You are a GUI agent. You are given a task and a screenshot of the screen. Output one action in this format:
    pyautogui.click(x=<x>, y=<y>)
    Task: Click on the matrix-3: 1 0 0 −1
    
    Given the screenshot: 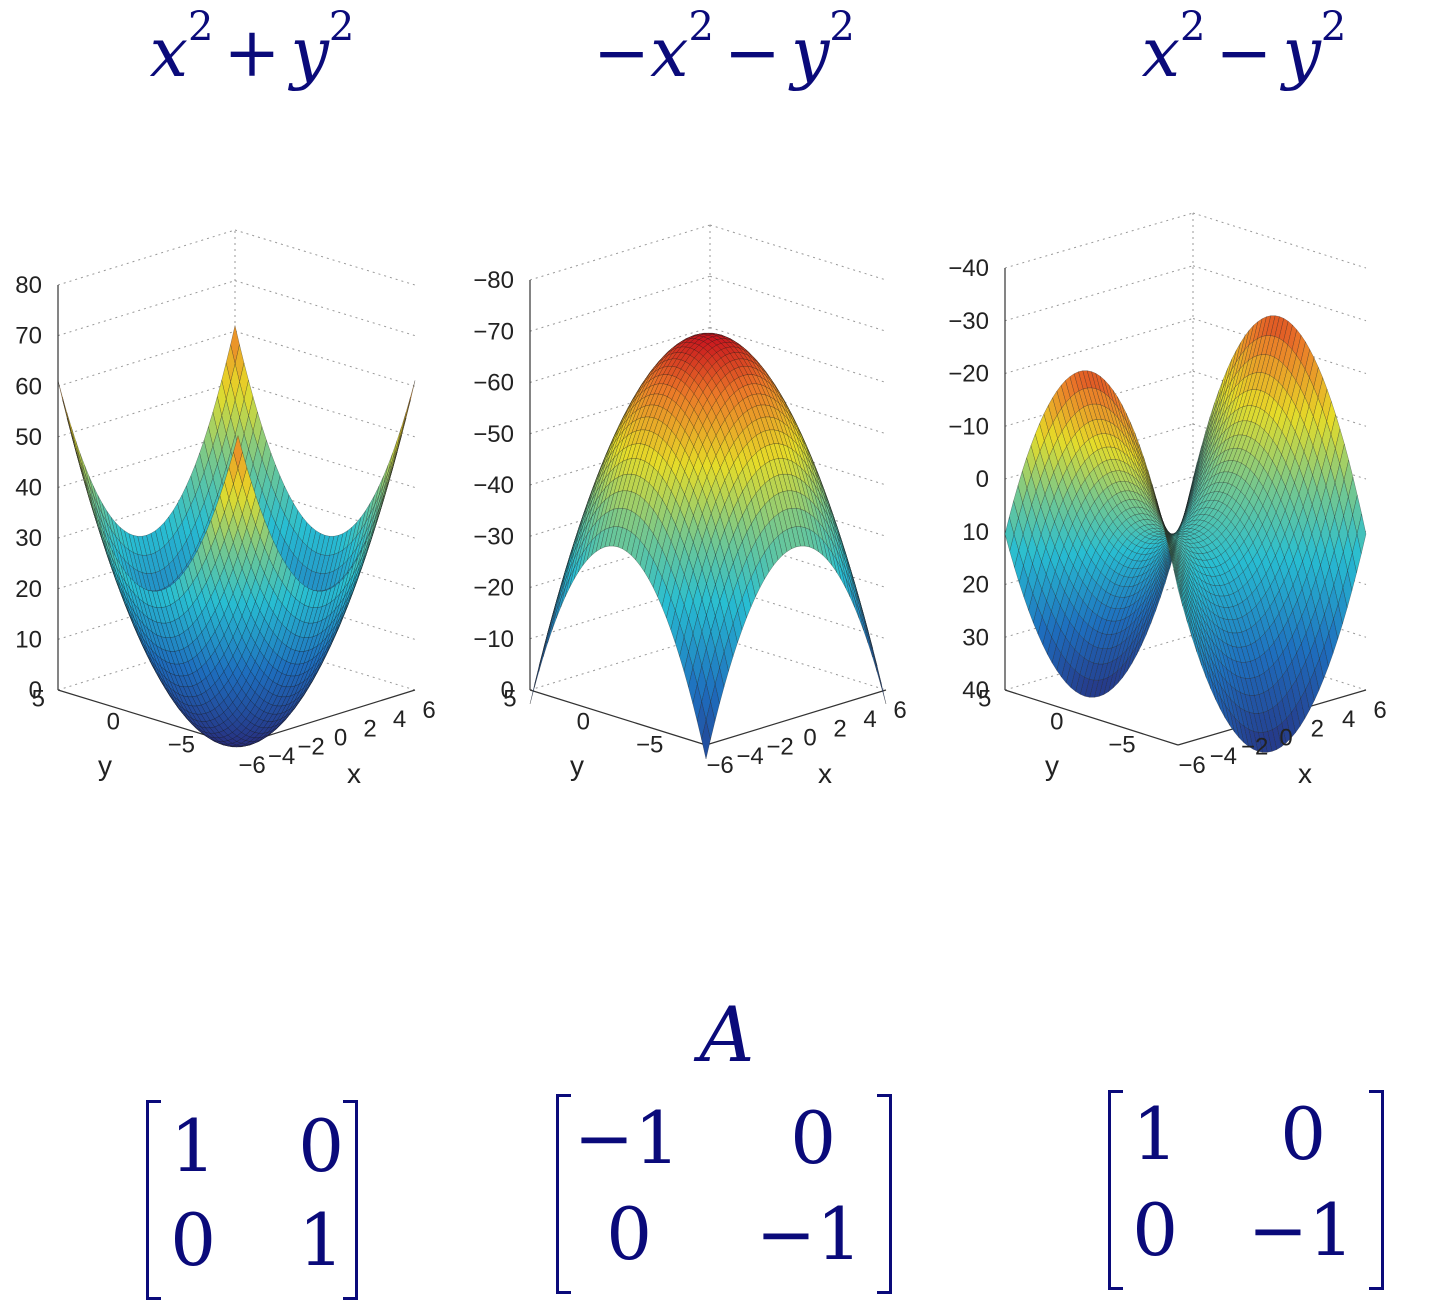 What is the action you would take?
    pyautogui.click(x=1246, y=1187)
    